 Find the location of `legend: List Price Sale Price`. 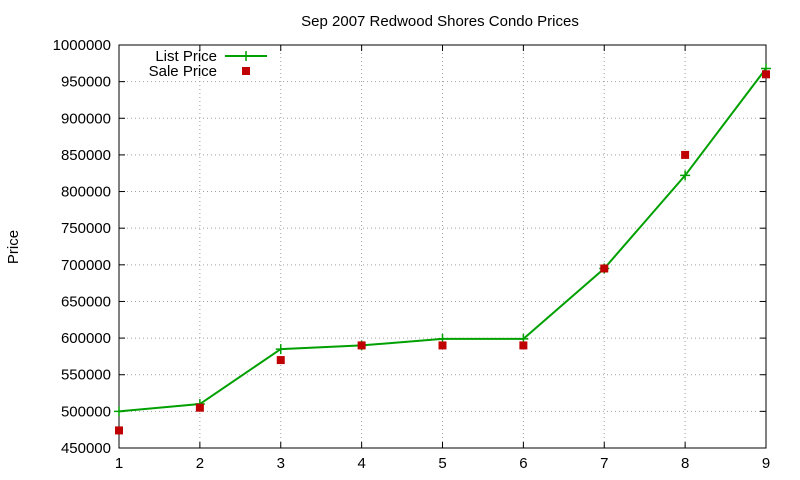

legend: List Price Sale Price is located at coordinates (208, 64).